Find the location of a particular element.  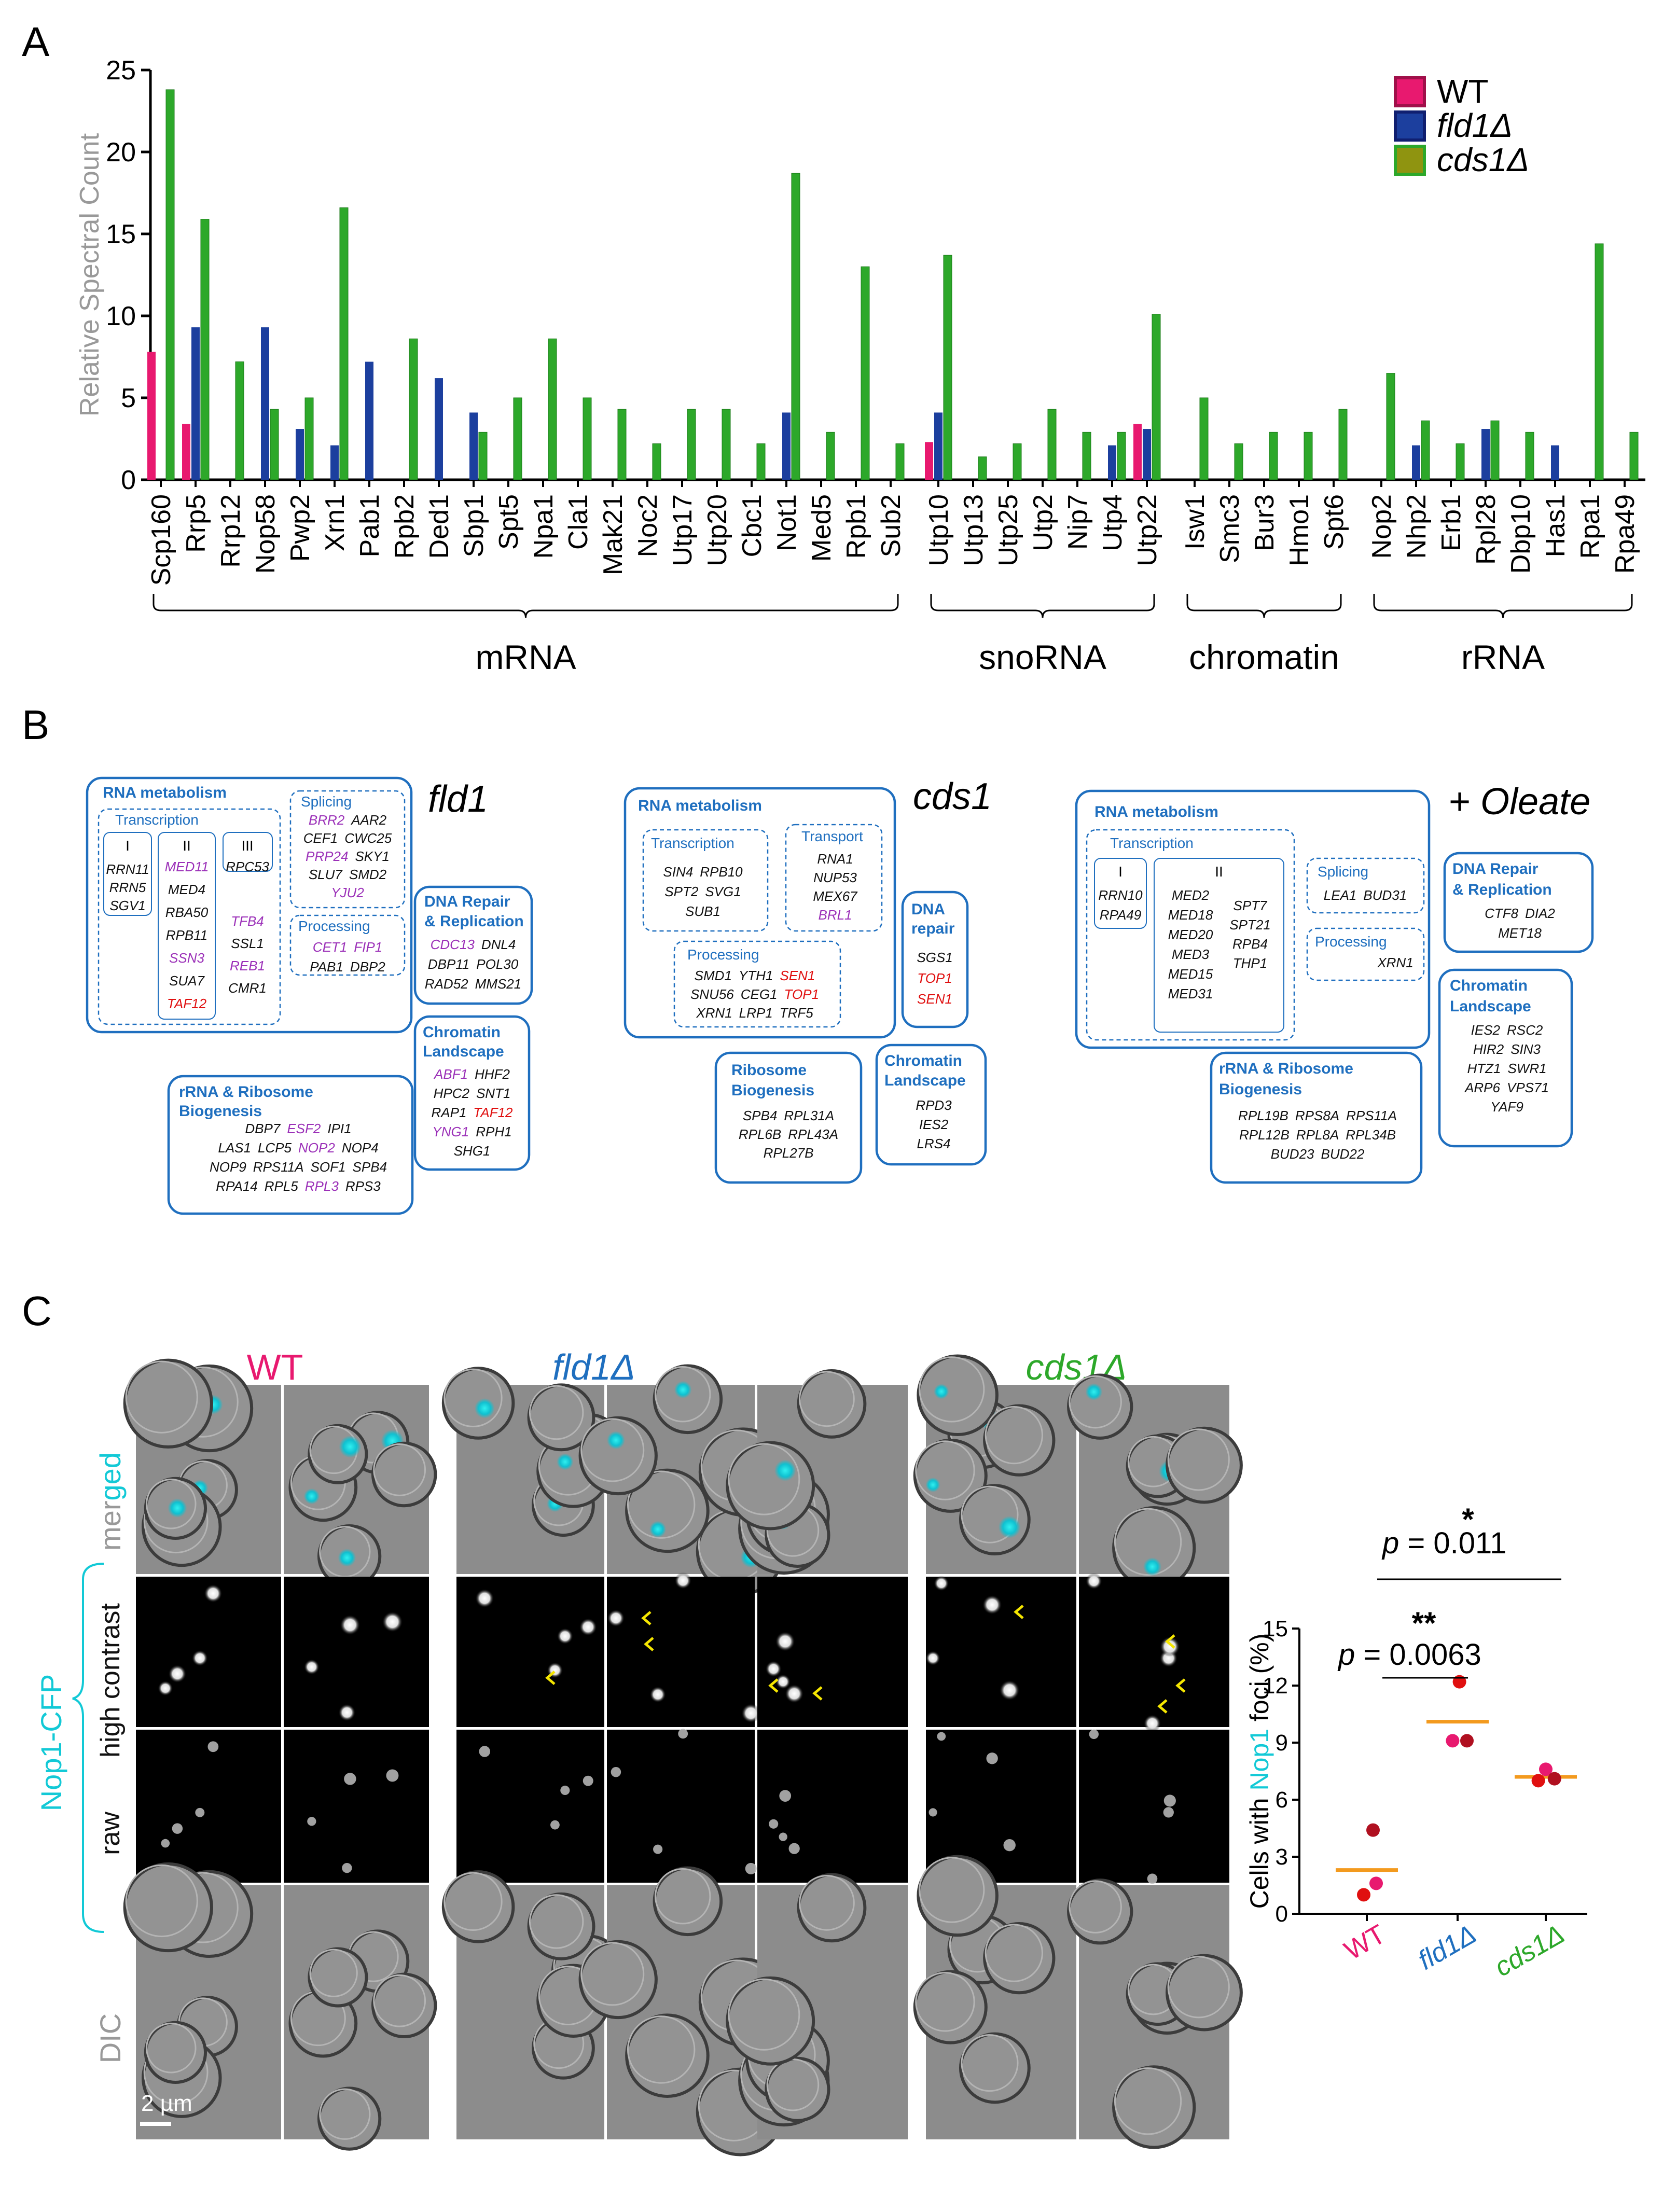

oleate-splicing-box is located at coordinates (1365, 886).